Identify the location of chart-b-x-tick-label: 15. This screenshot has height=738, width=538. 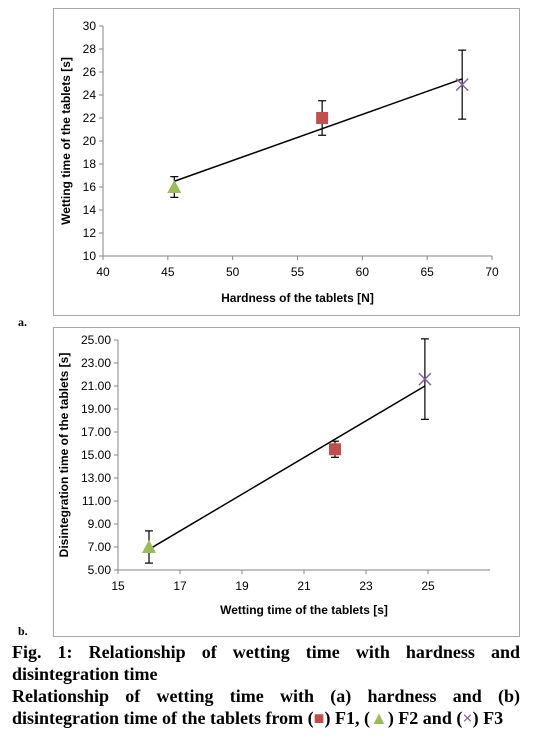
(118, 586).